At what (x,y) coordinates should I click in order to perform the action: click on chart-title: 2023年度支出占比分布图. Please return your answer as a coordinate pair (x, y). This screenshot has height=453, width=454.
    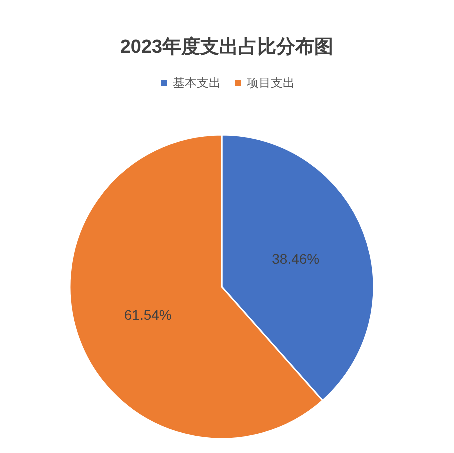
    Looking at the image, I should click on (227, 47).